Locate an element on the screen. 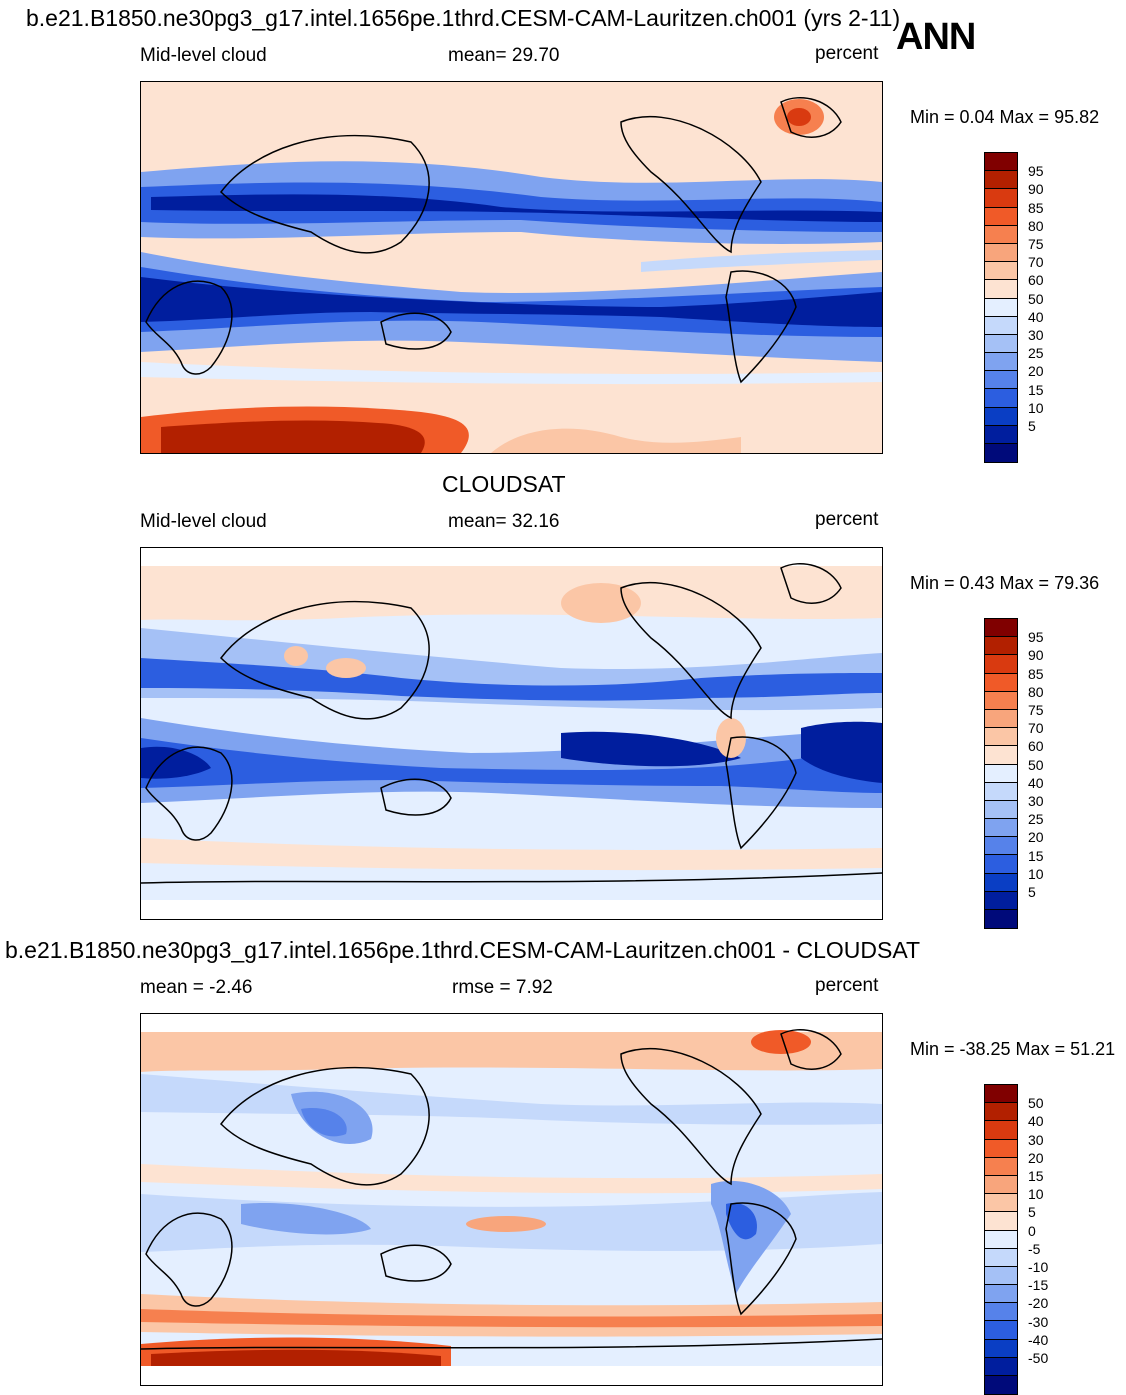 Image resolution: width=1126 pixels, height=1395 pixels. panel1-colorbar-tick-label: 25 is located at coordinates (1036, 353).